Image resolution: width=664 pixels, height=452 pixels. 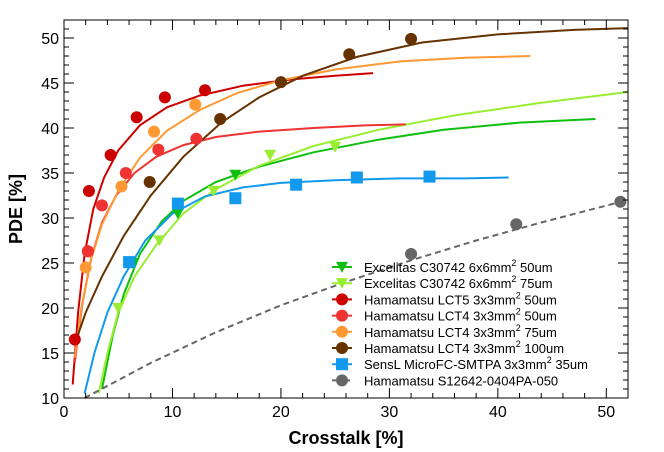 What do you see at coordinates (50, 399) in the screenshot?
I see `y-tick-label: 10` at bounding box center [50, 399].